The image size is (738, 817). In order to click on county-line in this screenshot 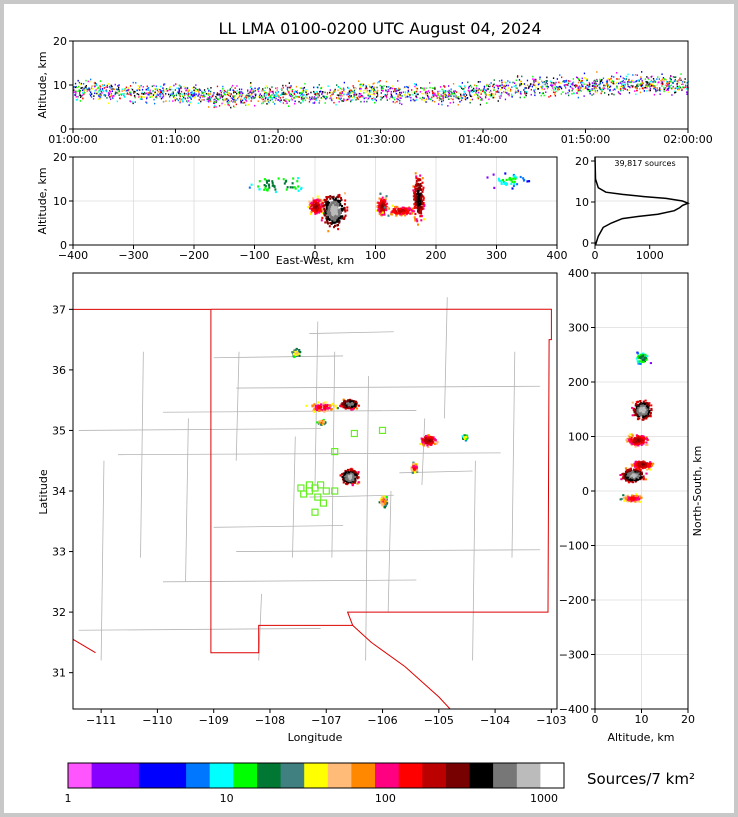, I will do `click(102, 560)`.